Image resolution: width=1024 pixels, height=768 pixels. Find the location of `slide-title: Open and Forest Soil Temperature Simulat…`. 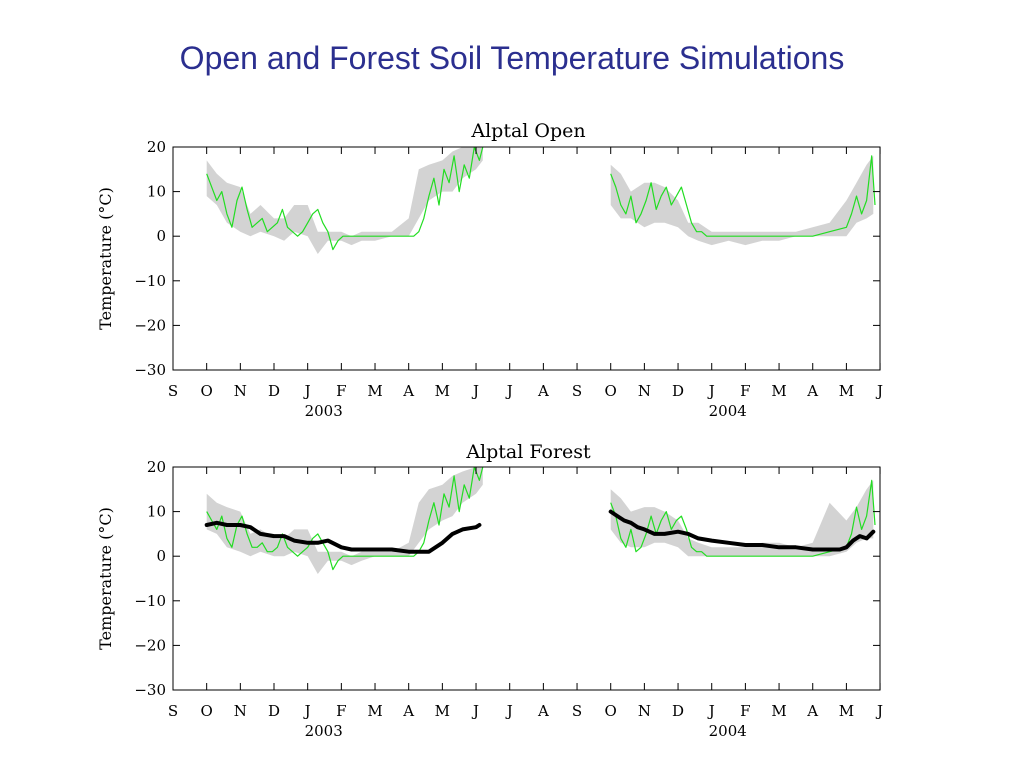

slide-title: Open and Forest Soil Temperature Simulat… is located at coordinates (512, 58).